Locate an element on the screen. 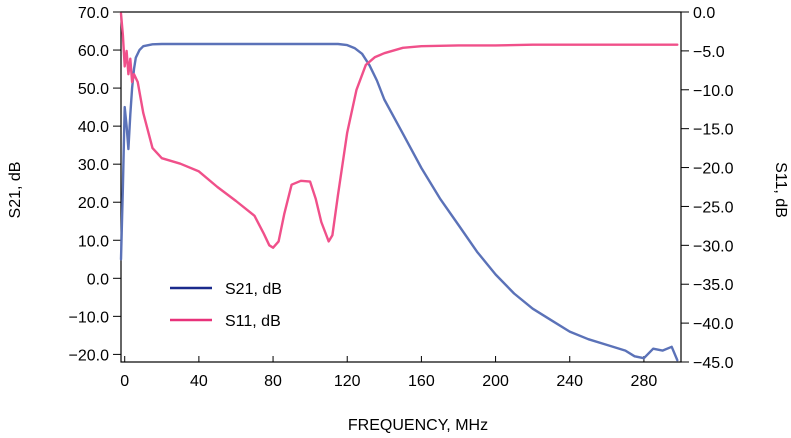 The height and width of the screenshot is (438, 791). x-tick-label: 160 is located at coordinates (421, 381).